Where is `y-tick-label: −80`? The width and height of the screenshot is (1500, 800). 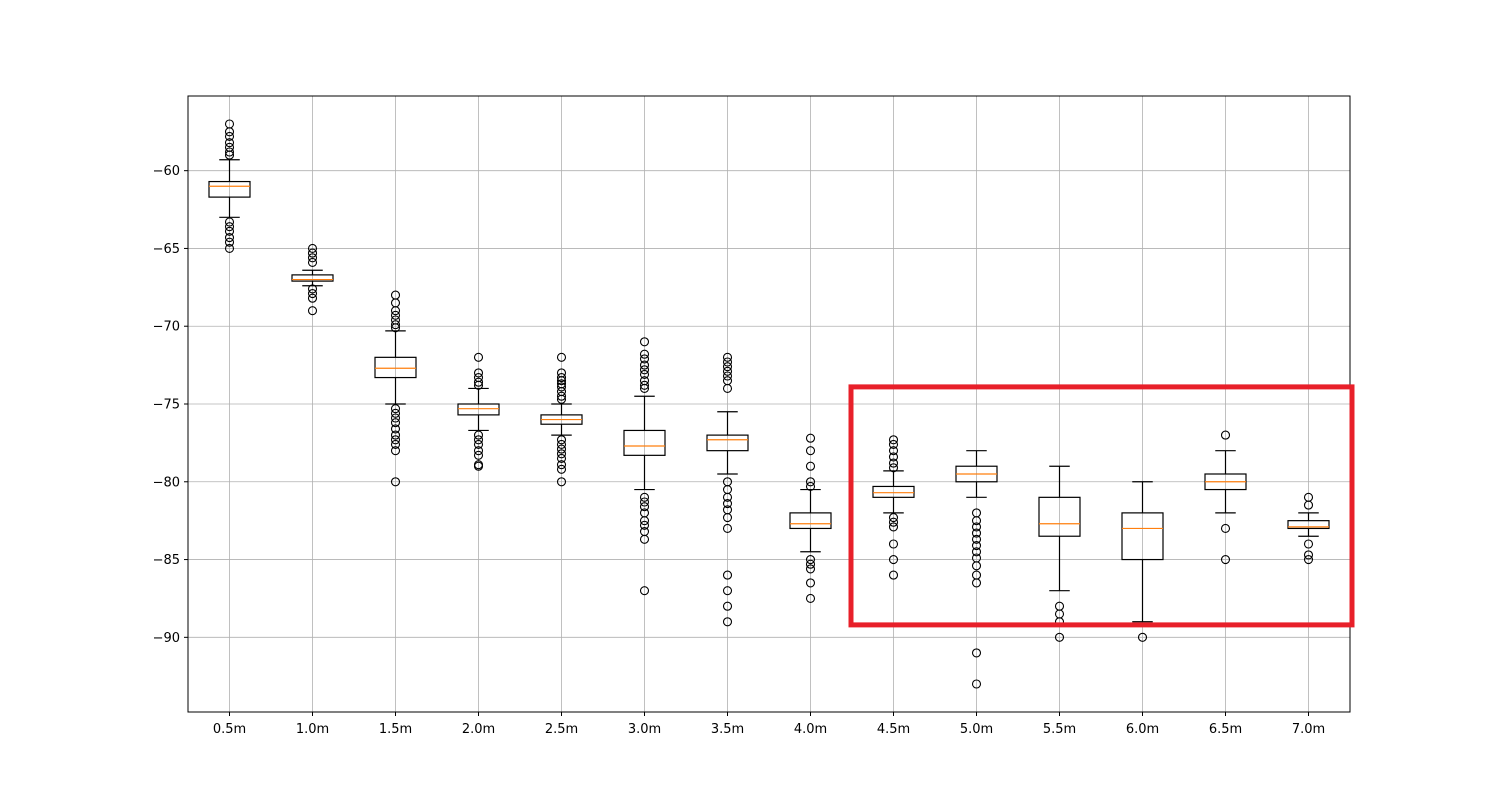 y-tick-label: −80 is located at coordinates (166, 482).